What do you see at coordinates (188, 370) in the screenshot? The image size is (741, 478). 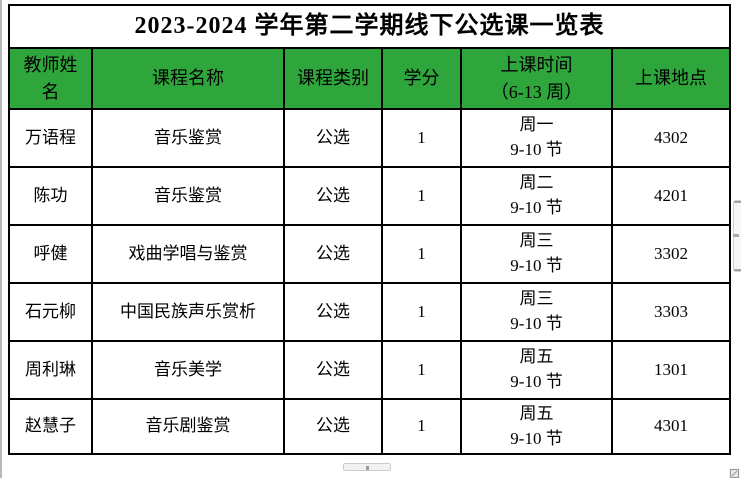 I see `cell-course: 音乐美学` at bounding box center [188, 370].